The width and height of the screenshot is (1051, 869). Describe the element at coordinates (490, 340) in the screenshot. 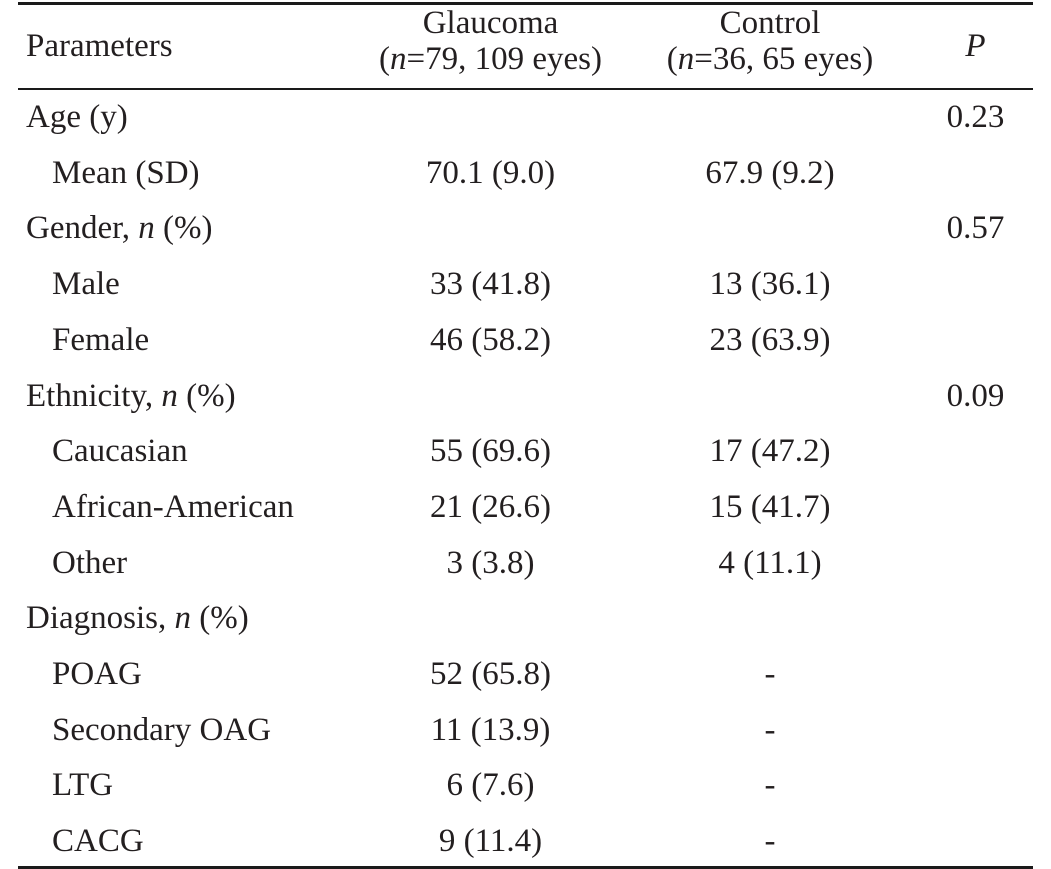

I see `cell-glaucoma: 46 (58.2)` at that location.